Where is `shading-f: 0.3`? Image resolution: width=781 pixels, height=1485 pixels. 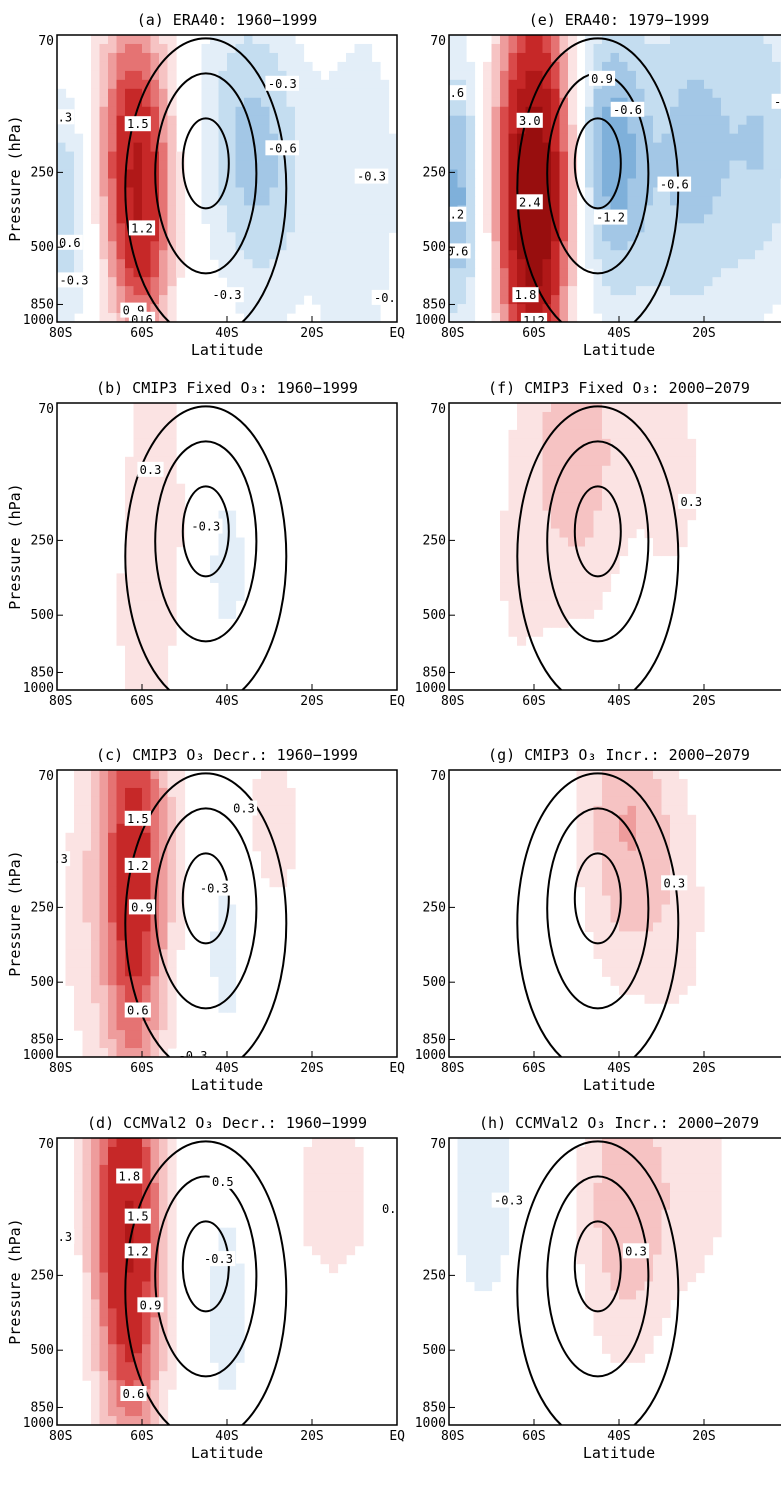 shading-f: 0.3 is located at coordinates (615, 546).